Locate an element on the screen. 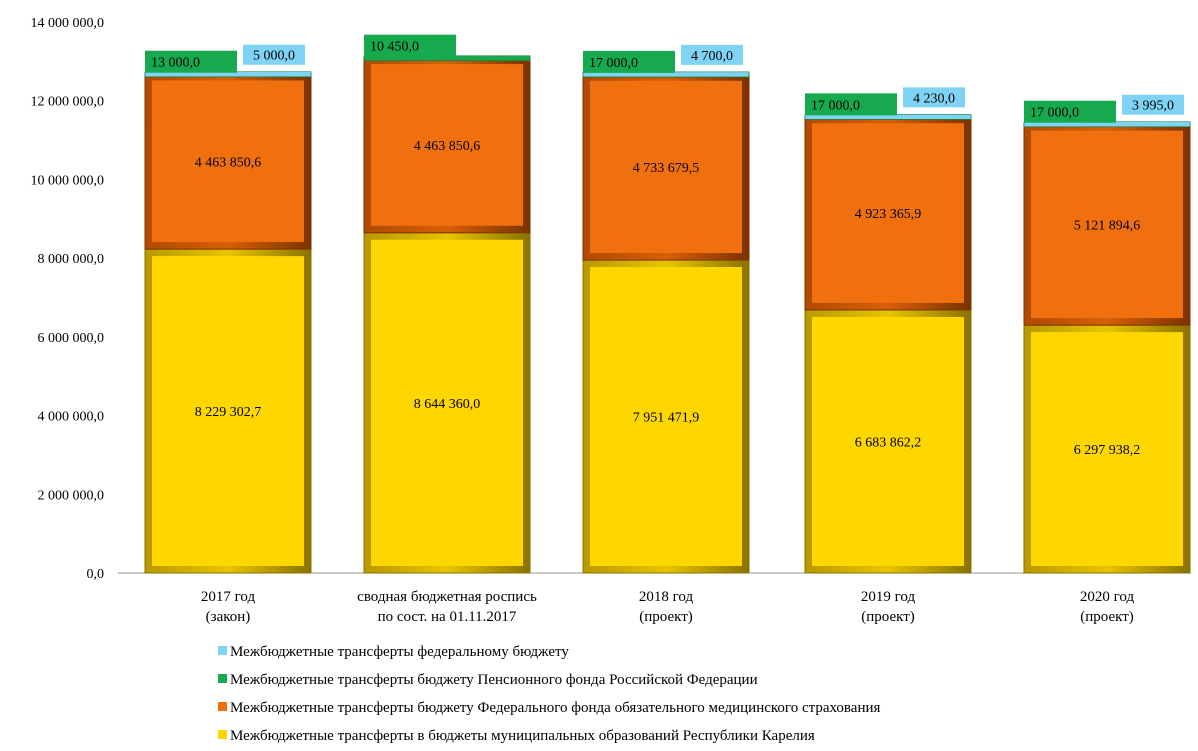  data-label: 10 450,0 is located at coordinates (394, 47).